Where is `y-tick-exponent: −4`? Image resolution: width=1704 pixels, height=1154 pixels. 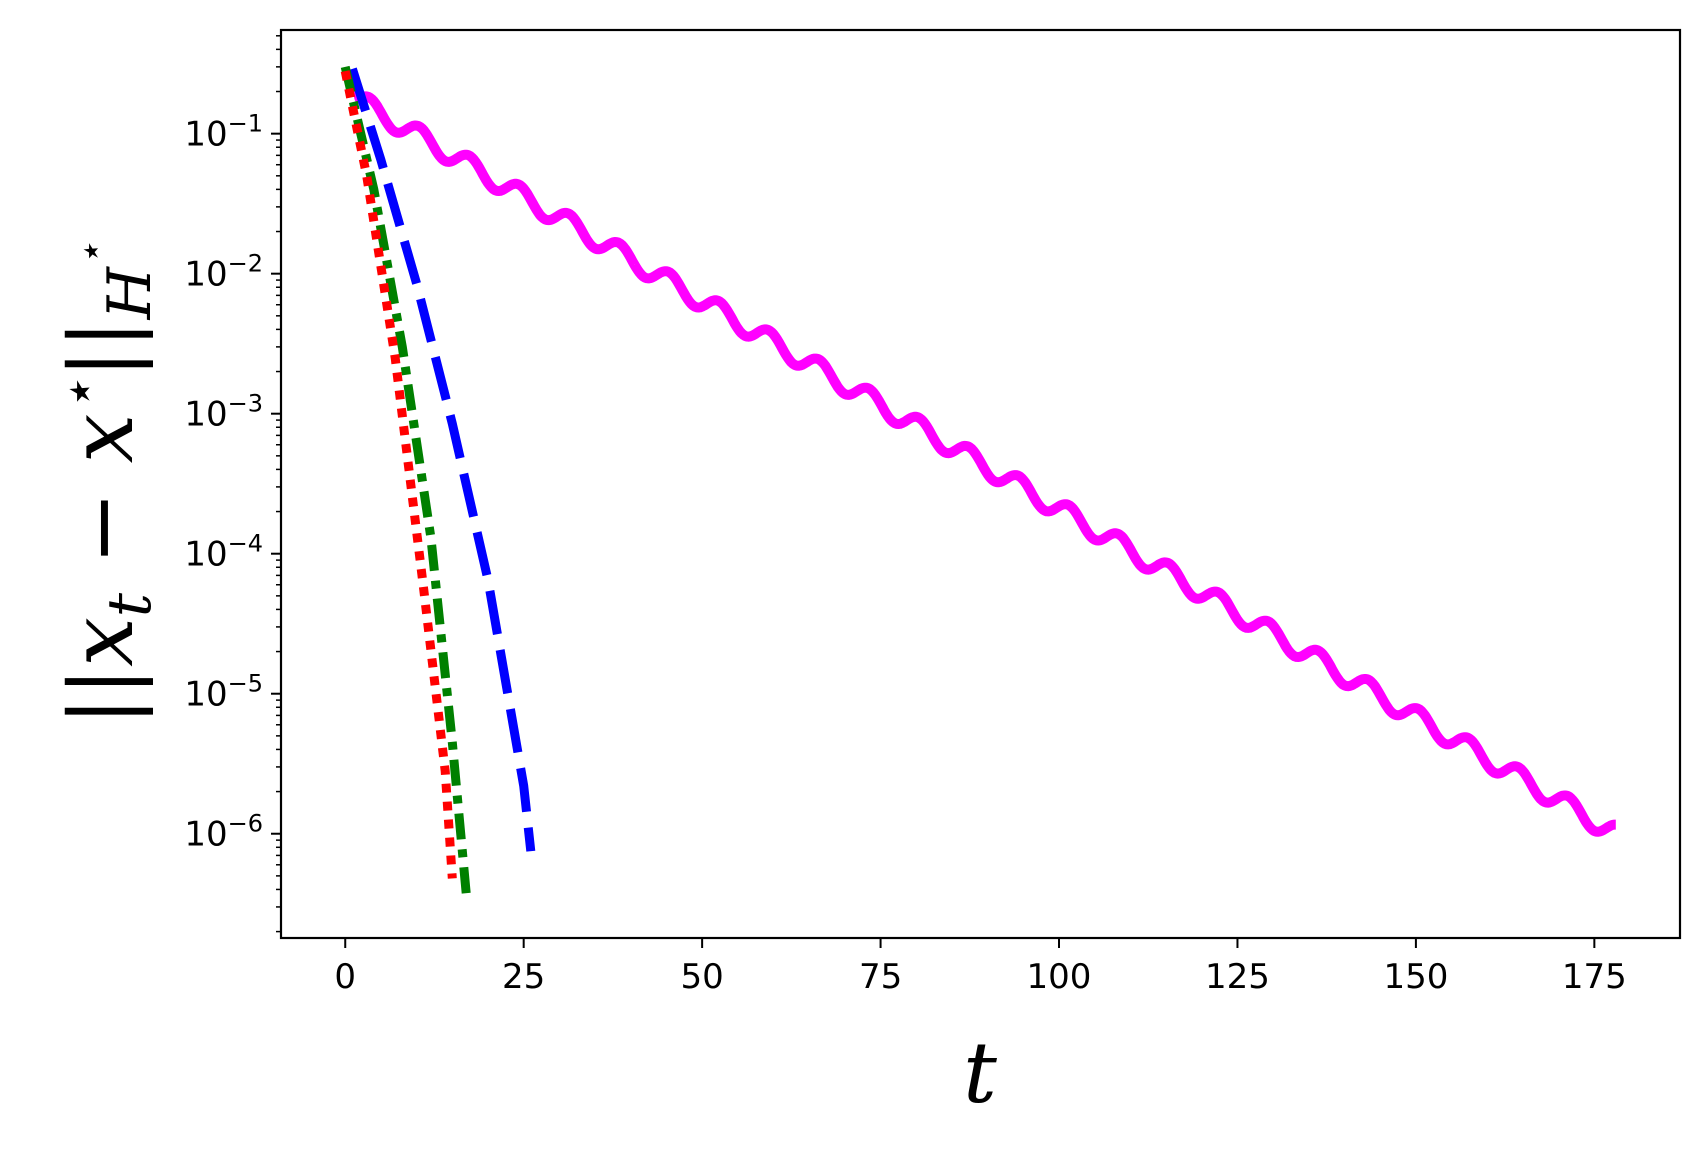 y-tick-exponent: −4 is located at coordinates (245, 544).